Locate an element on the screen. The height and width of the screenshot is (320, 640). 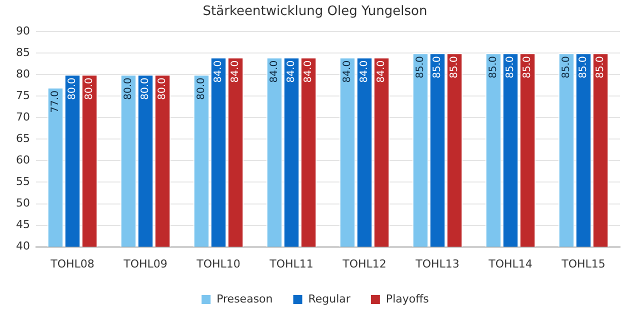
x-tick-label: TOHL14 is located at coordinates (510, 263).